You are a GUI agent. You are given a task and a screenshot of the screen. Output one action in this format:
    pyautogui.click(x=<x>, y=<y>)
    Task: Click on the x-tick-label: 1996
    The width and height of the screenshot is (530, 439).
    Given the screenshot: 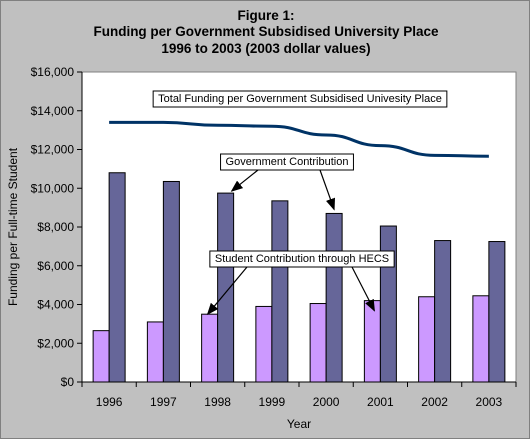 What is the action you would take?
    pyautogui.click(x=109, y=402)
    